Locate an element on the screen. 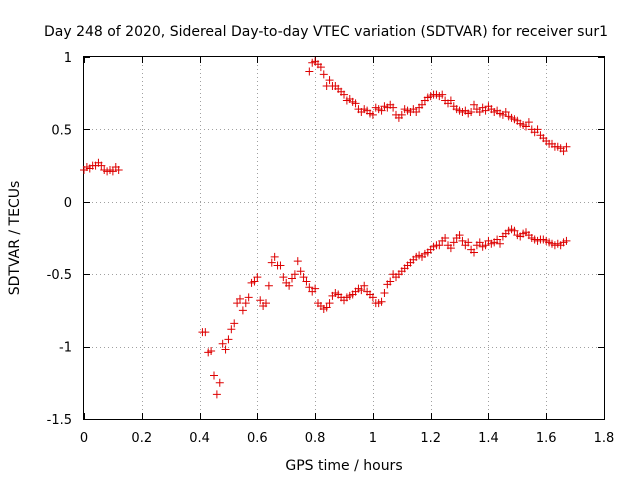  x-tick-label: 1.4 is located at coordinates (488, 438).